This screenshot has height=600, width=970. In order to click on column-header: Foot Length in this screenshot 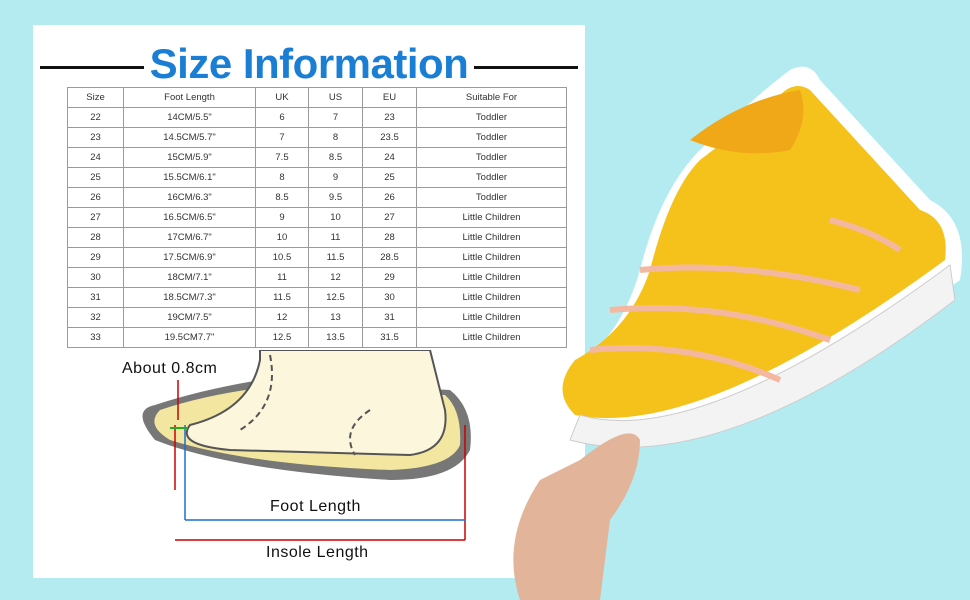, I will do `click(189, 97)`.